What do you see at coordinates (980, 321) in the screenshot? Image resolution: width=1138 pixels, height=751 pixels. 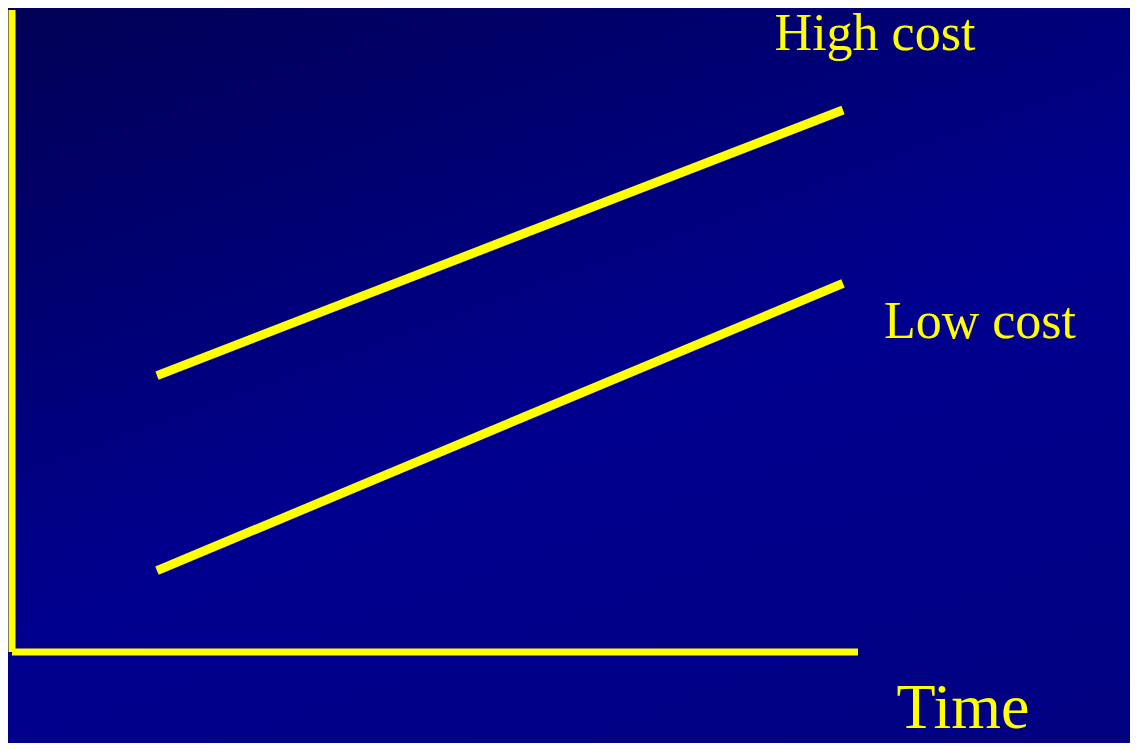 I see `series-label: Low cost` at bounding box center [980, 321].